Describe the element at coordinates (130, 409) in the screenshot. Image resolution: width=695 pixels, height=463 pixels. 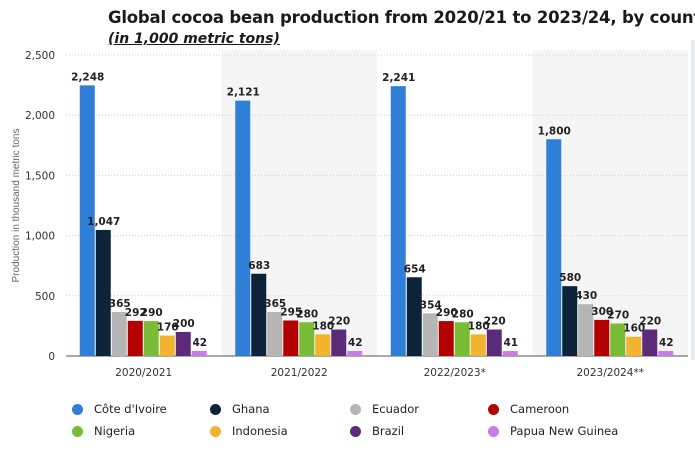
I see `legend-label: Côte d'Ivoire` at that location.